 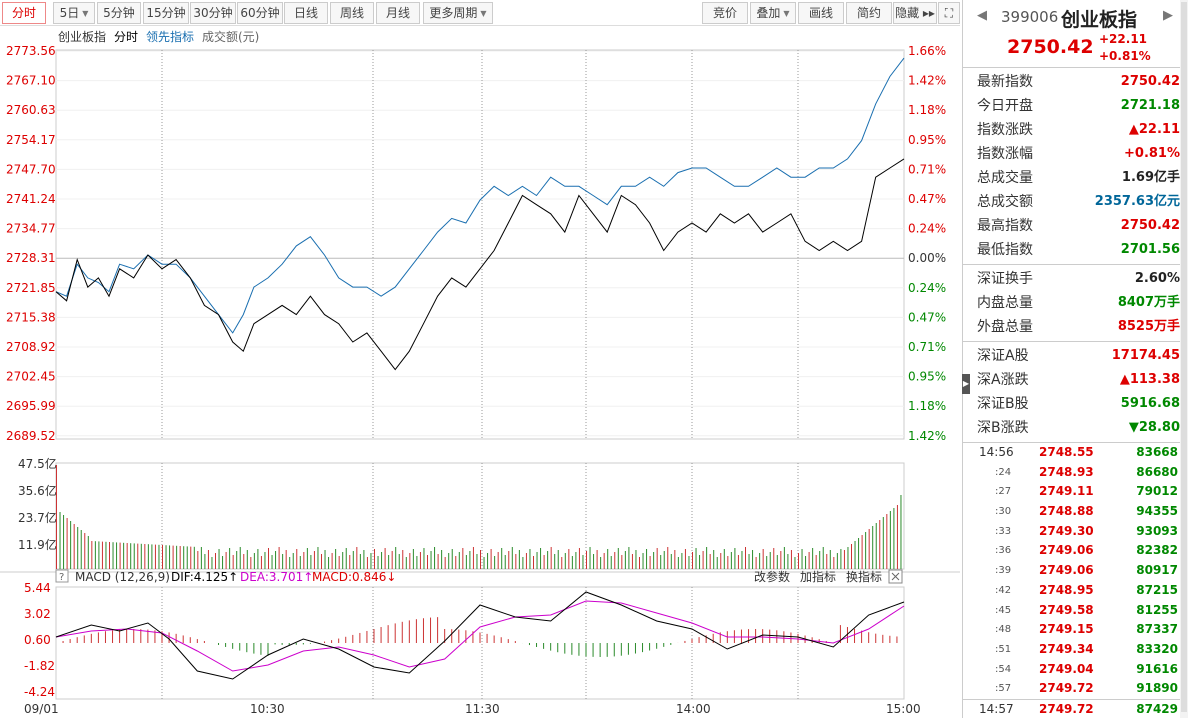 I want to click on stat-row: 最低指数 2701.56, so click(x=1075, y=250).